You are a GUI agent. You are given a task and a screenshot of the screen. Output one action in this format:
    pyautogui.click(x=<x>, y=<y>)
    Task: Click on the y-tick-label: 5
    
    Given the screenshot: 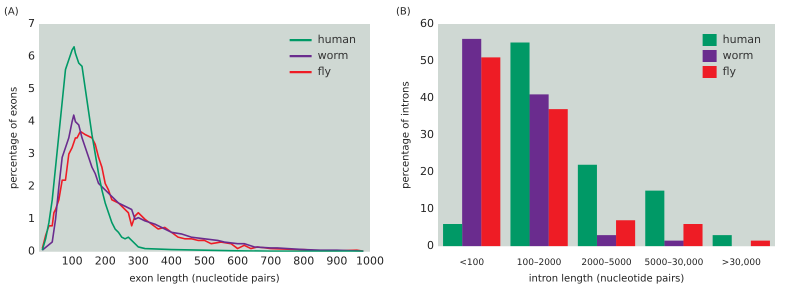 What is the action you would take?
    pyautogui.click(x=31, y=88)
    